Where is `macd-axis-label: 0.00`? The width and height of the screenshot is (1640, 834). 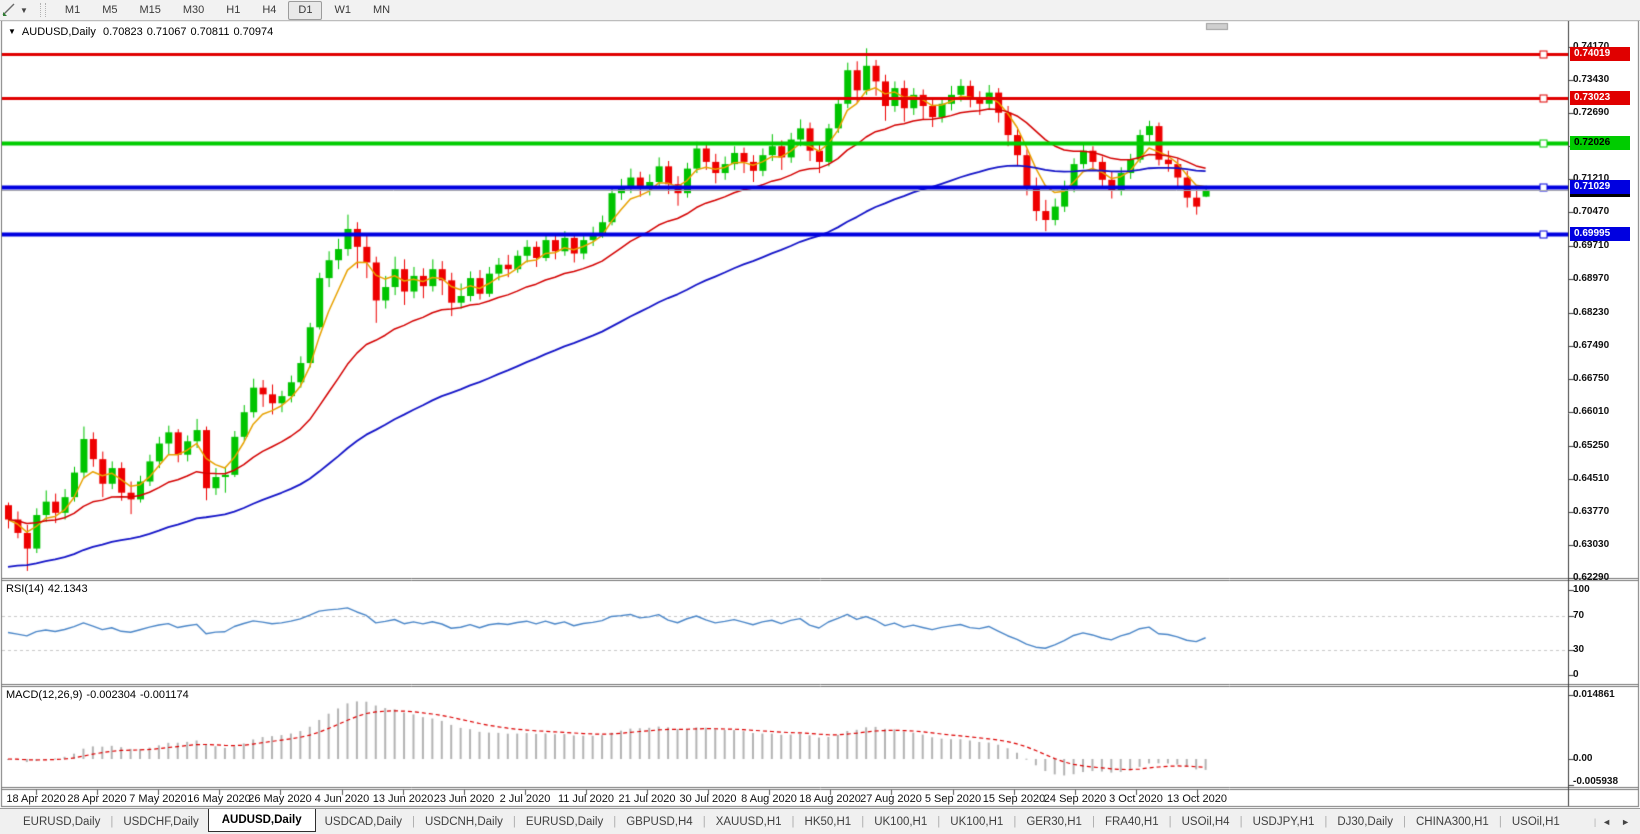
macd-axis-label: 0.00 is located at coordinates (1583, 758).